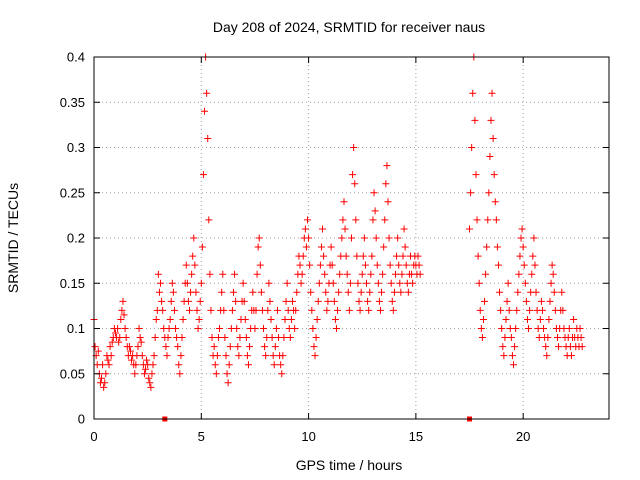 This screenshot has height=480, width=640. I want to click on x-tick-label: 15, so click(416, 436).